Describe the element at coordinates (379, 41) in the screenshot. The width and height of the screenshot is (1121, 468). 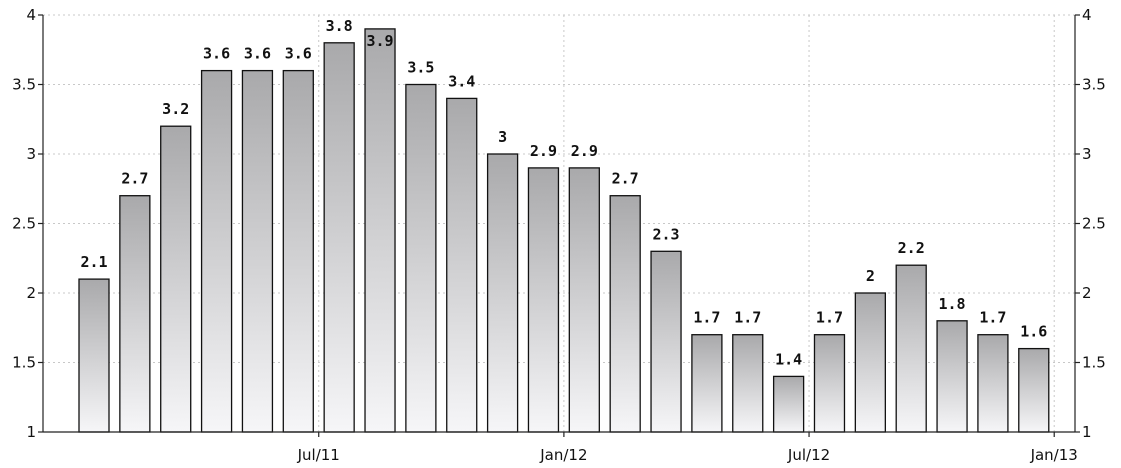
I see `data-label: 3.9` at that location.